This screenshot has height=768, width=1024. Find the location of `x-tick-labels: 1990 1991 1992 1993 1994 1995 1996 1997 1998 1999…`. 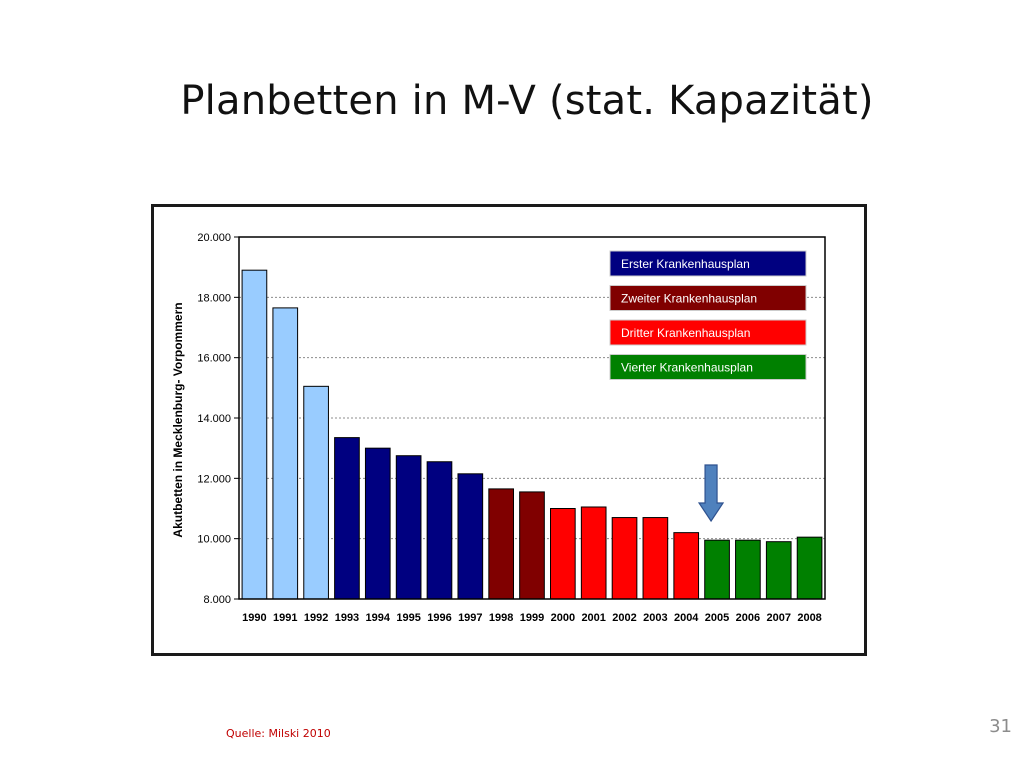

x-tick-labels: 1990 1991 1992 1993 1994 1995 1996 1997 1998 1999… is located at coordinates (532, 618).